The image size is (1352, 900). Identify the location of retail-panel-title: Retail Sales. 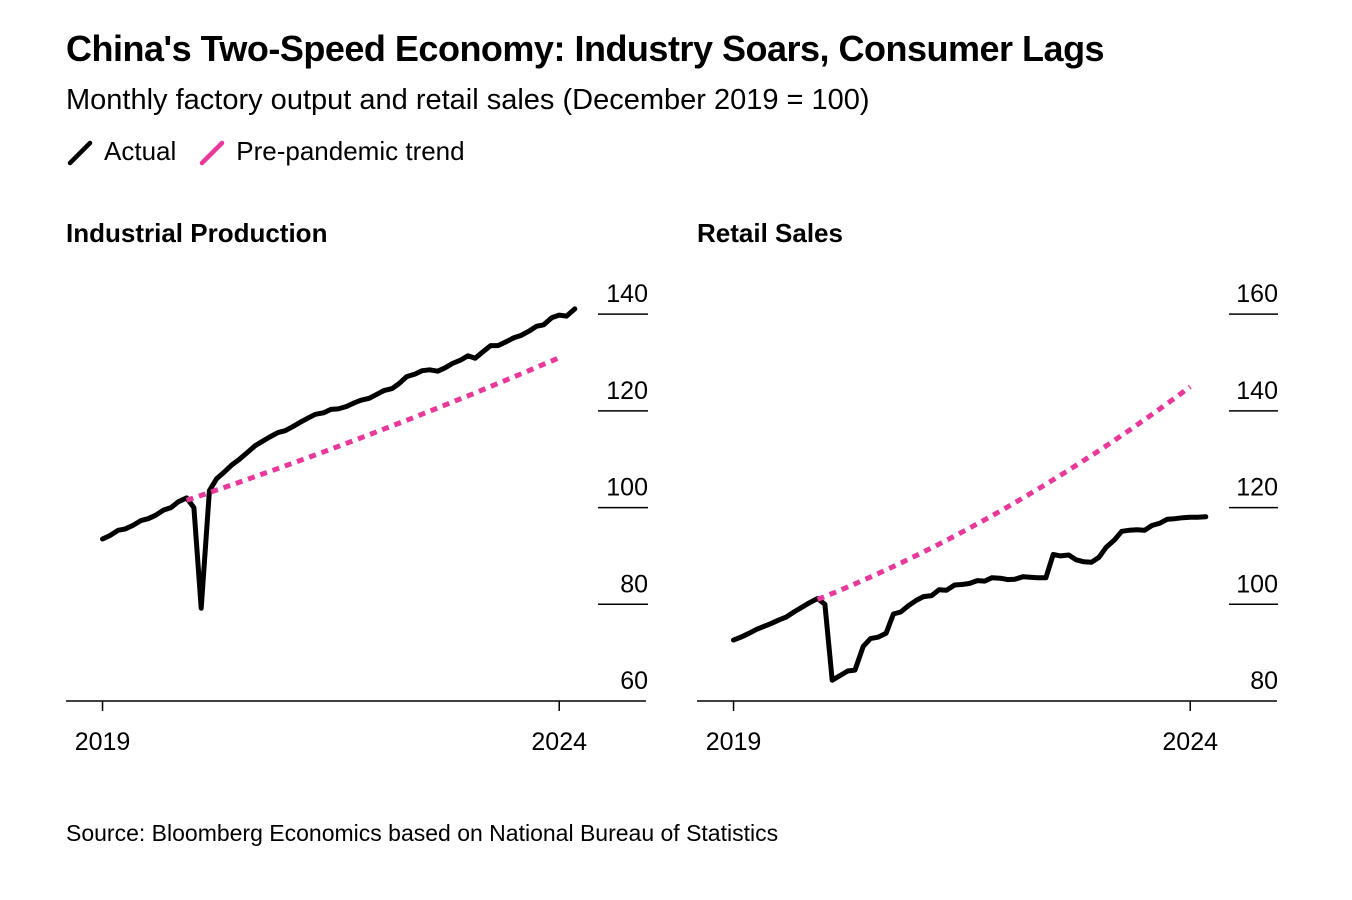
(770, 233).